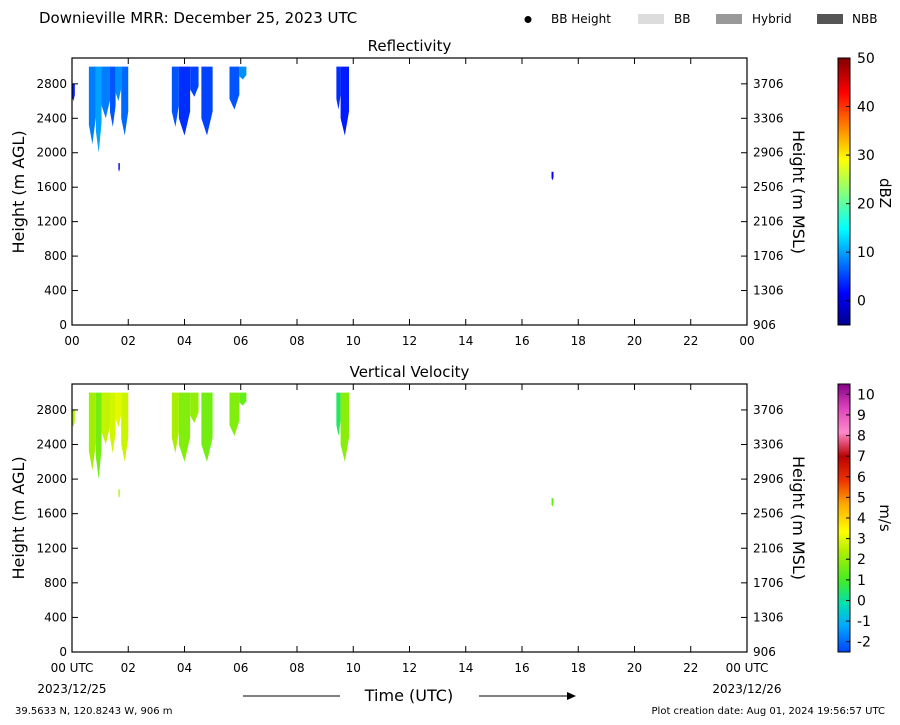 Image resolution: width=900 pixels, height=725 pixels. I want to click on legend-label: Hybrid, so click(772, 19).